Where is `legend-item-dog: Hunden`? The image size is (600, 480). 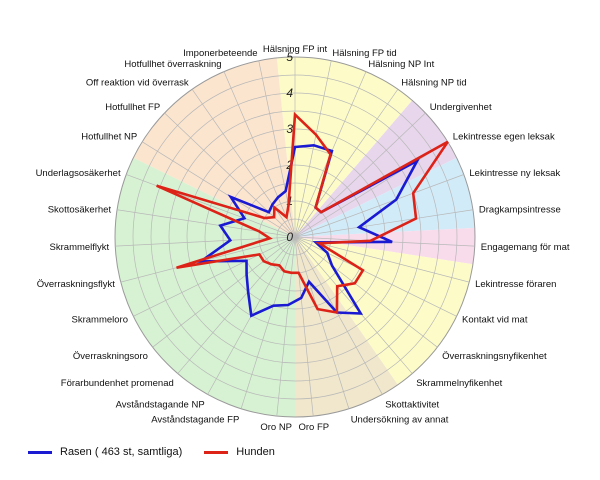 legend-item-dog: Hunden is located at coordinates (239, 452).